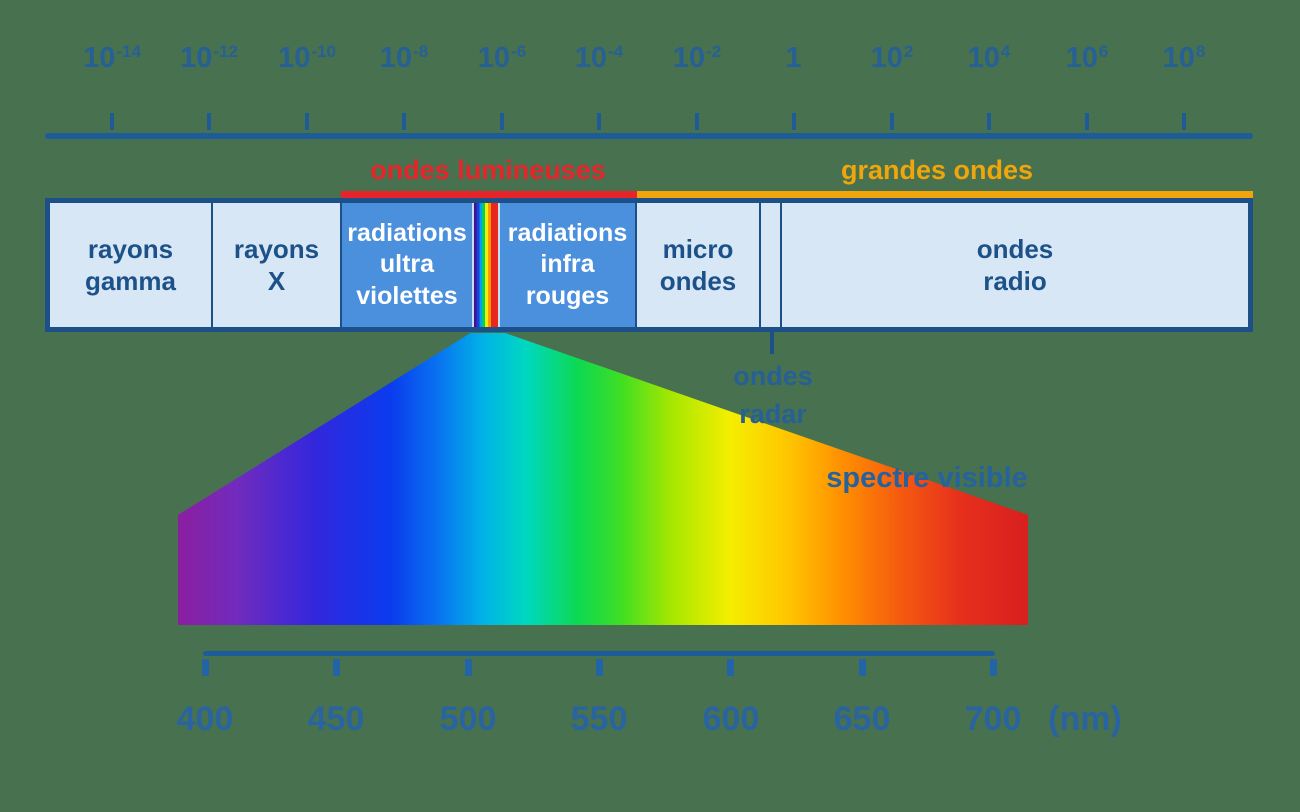 This screenshot has height=812, width=1300. What do you see at coordinates (599, 653) in the screenshot?
I see `bottom-axis-line` at bounding box center [599, 653].